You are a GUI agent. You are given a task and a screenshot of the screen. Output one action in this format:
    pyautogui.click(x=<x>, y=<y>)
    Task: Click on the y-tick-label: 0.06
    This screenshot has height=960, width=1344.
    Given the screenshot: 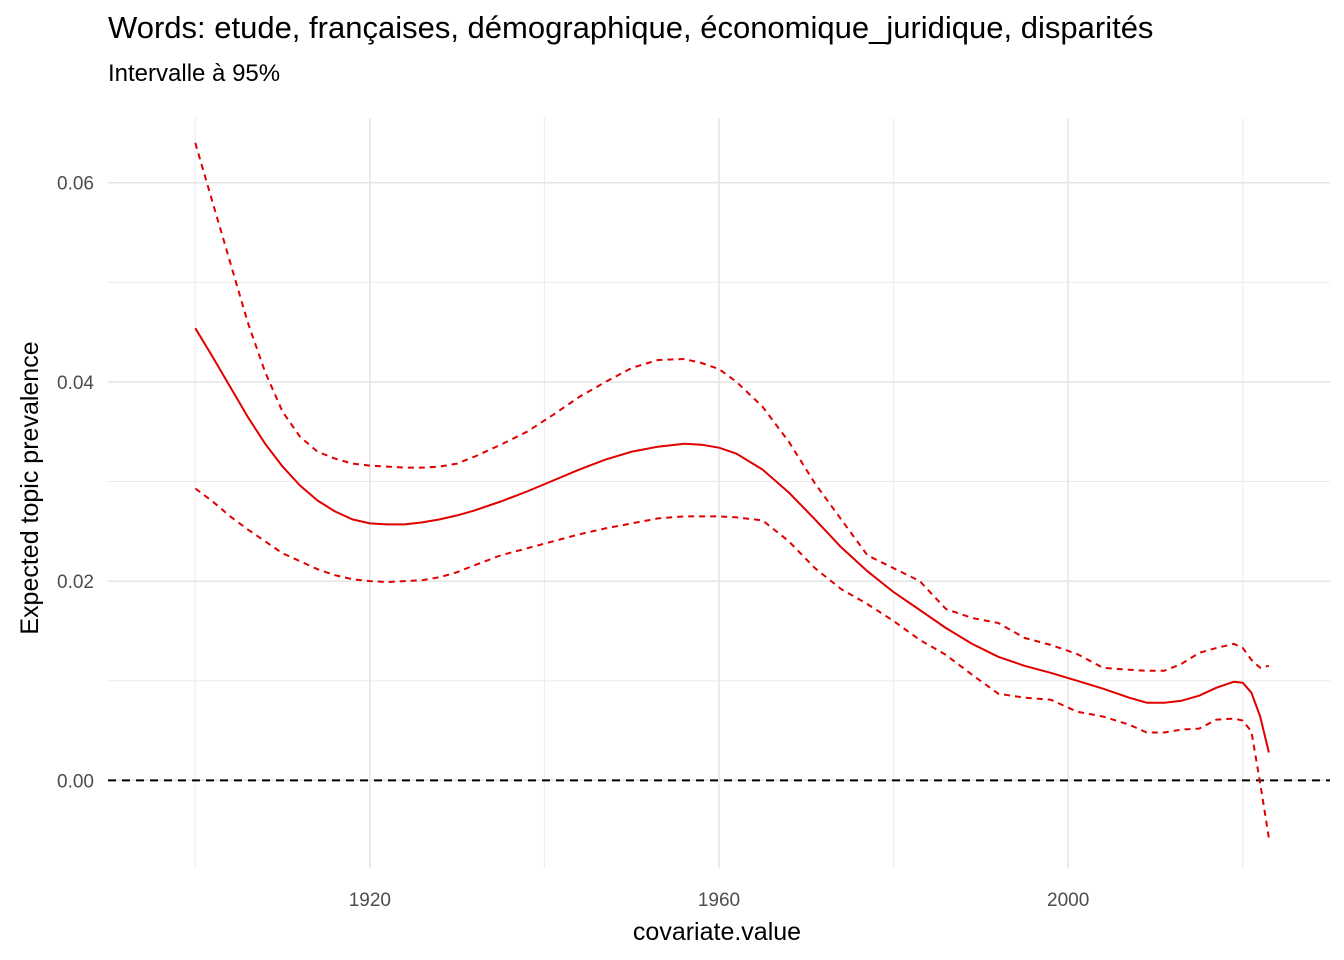 What is the action you would take?
    pyautogui.click(x=75, y=184)
    